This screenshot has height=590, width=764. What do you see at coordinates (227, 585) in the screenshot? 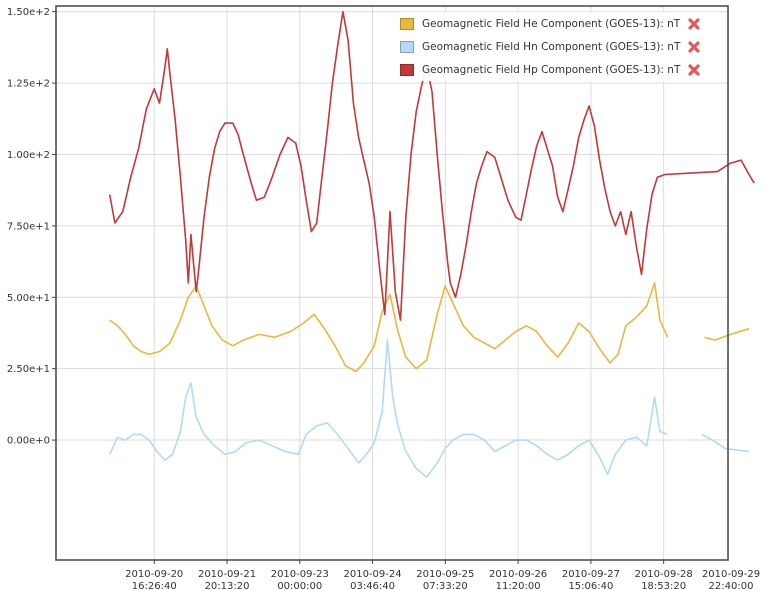
I see `x-tick-time-1: 20:13:20` at bounding box center [227, 585].